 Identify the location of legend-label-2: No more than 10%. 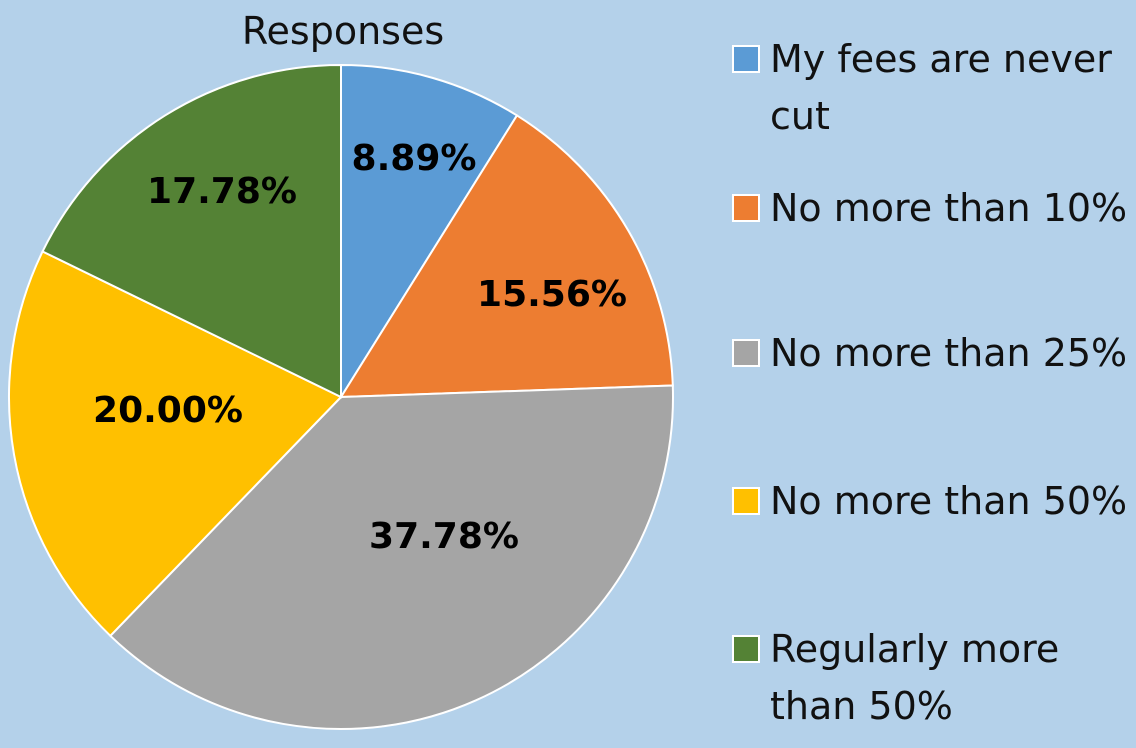
(948, 208).